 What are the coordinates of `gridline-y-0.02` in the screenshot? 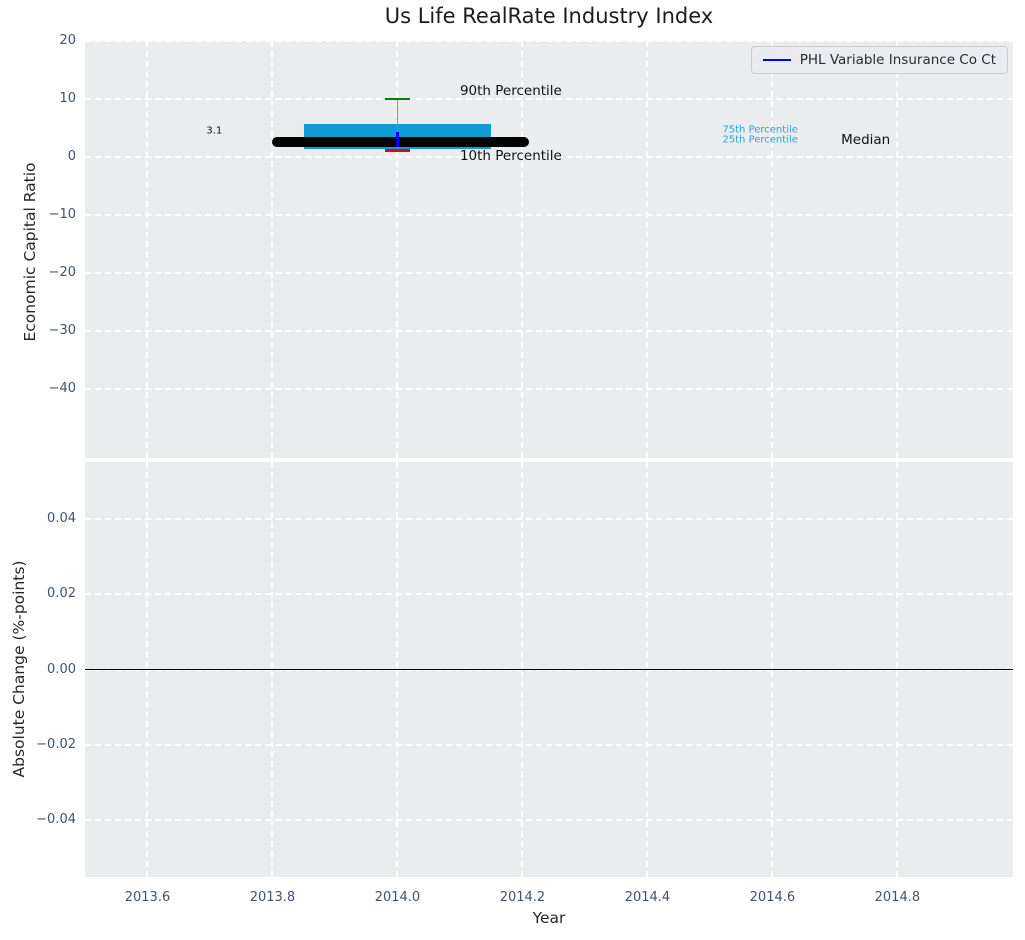 It's located at (549, 594).